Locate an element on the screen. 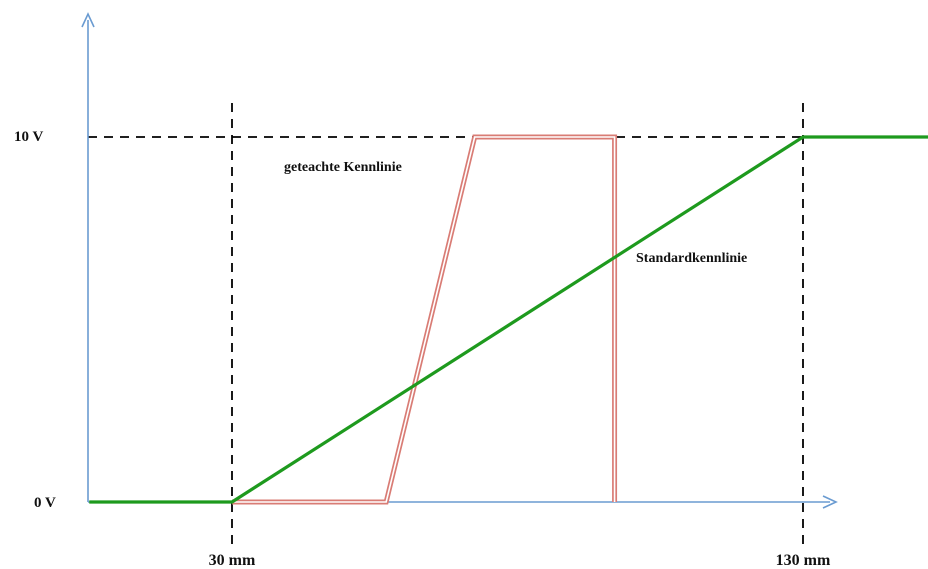 Image resolution: width=928 pixels, height=569 pixels. annotation-geteachte-kennlinie: geteachte Kennlinie is located at coordinates (343, 167).